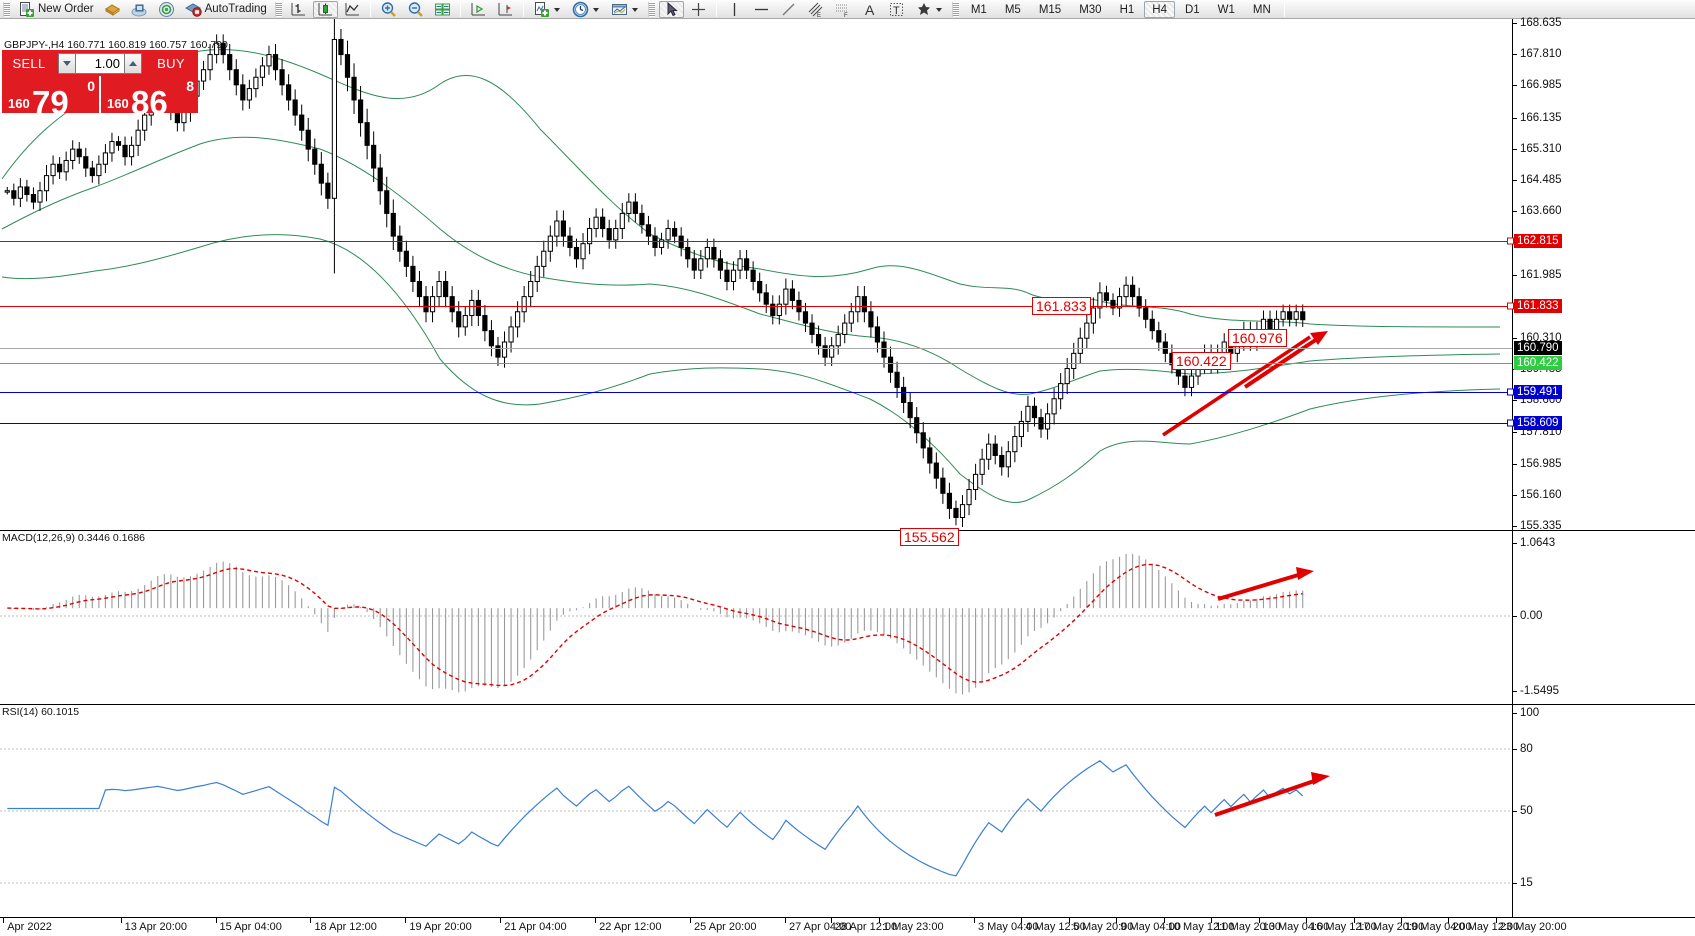 The image size is (1695, 936). Describe the element at coordinates (625, 9) in the screenshot. I see `templates-button` at that location.